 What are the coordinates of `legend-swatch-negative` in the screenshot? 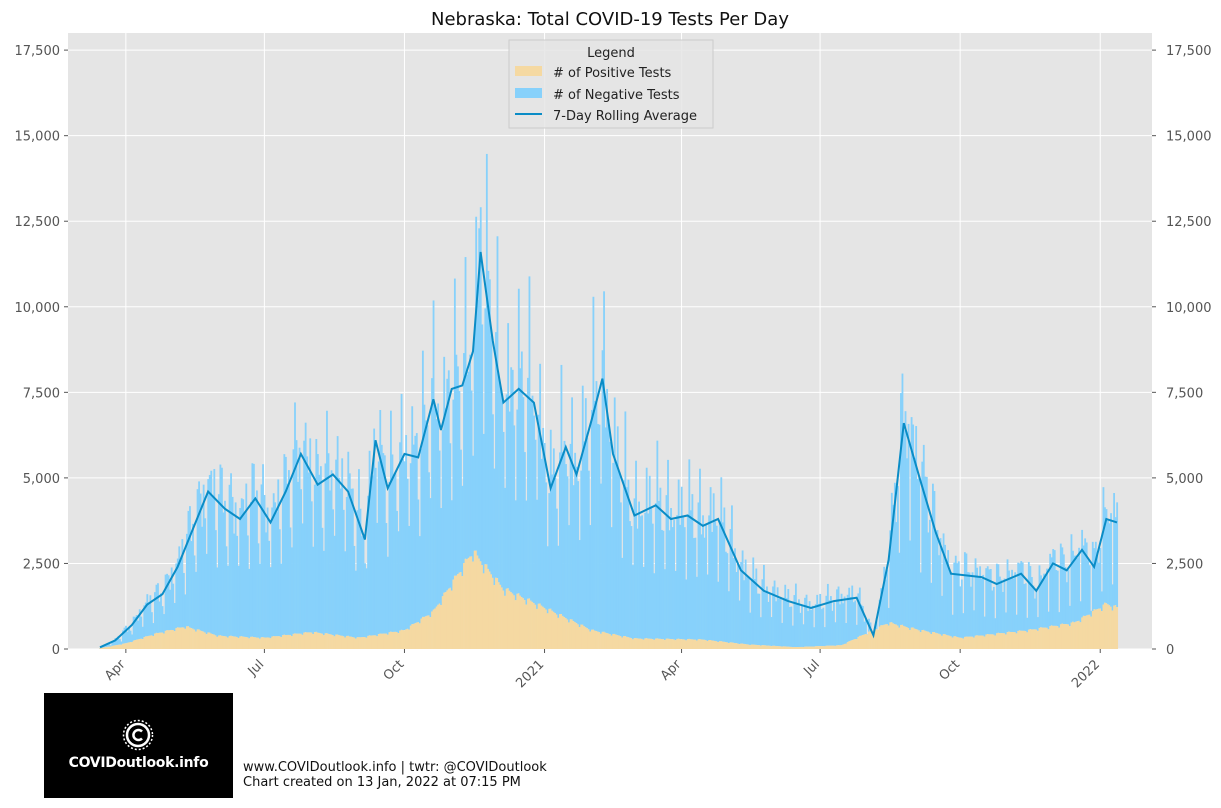 It's located at (528, 93).